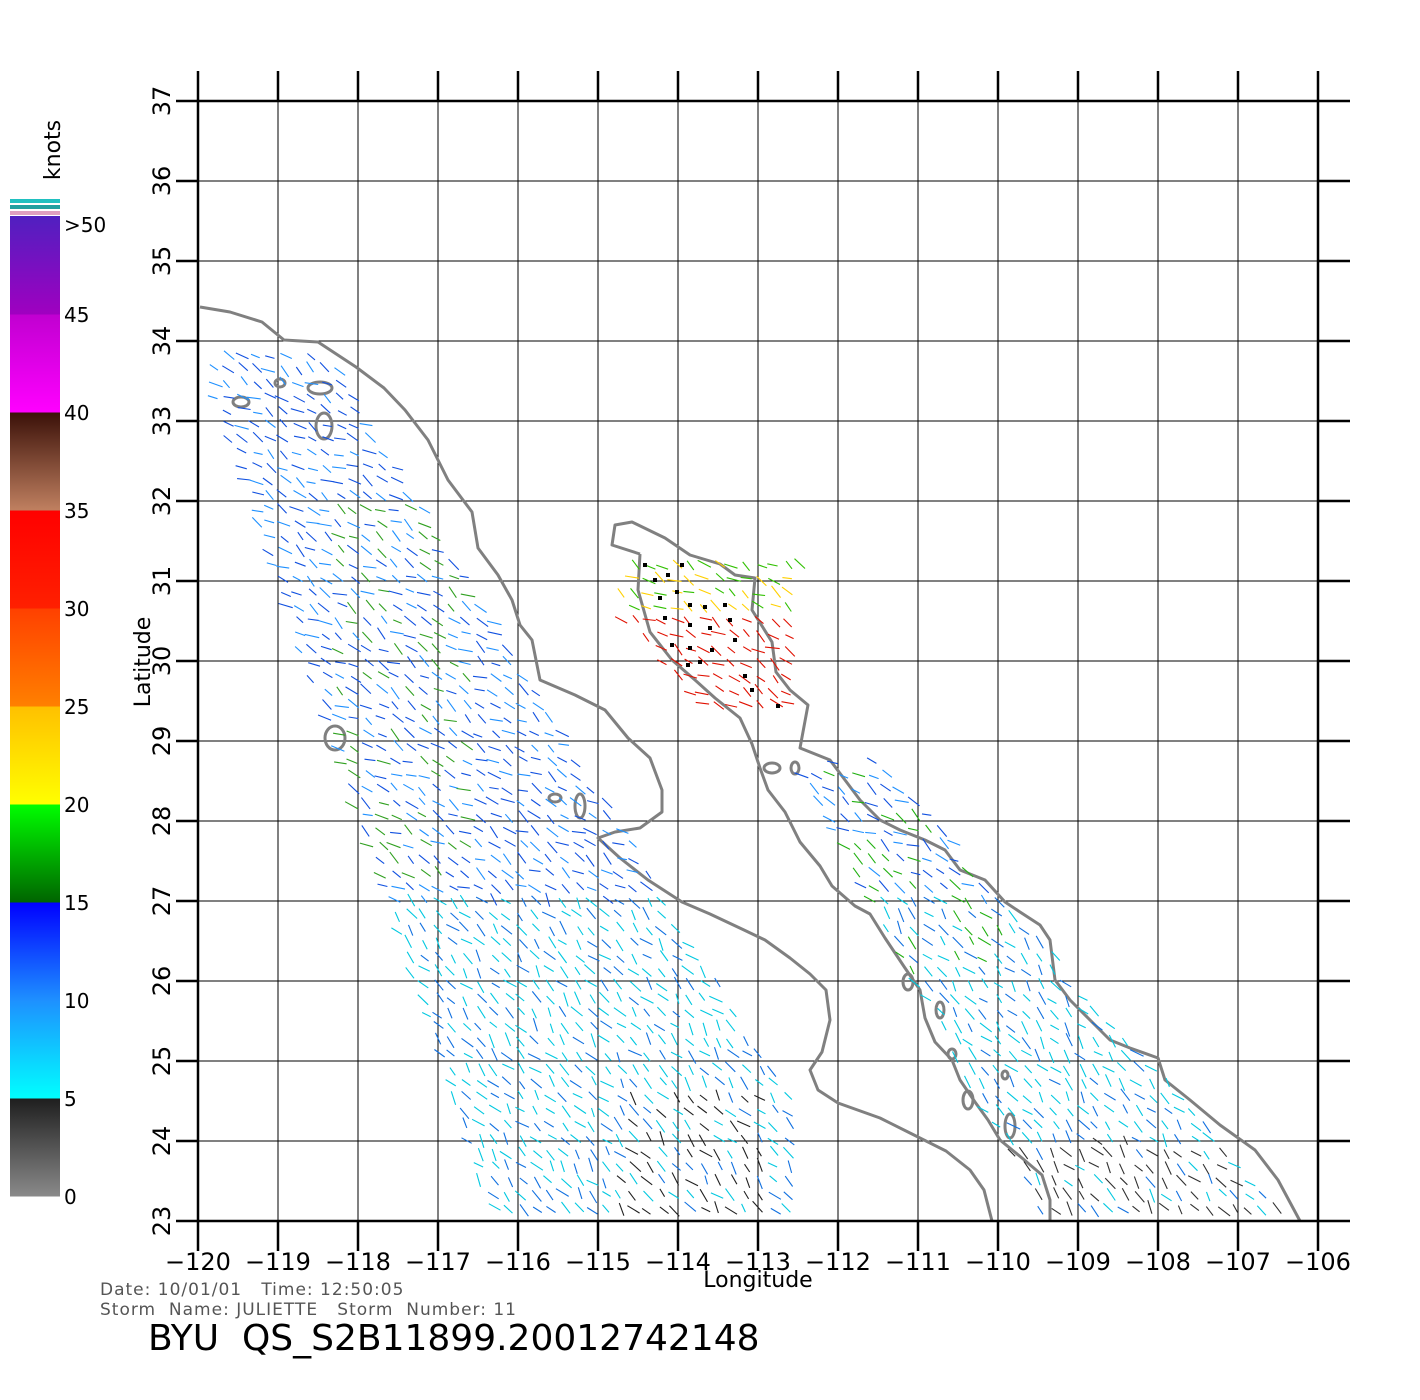 The height and width of the screenshot is (1400, 1420). I want to click on wind-vector-dot, so click(645, 565).